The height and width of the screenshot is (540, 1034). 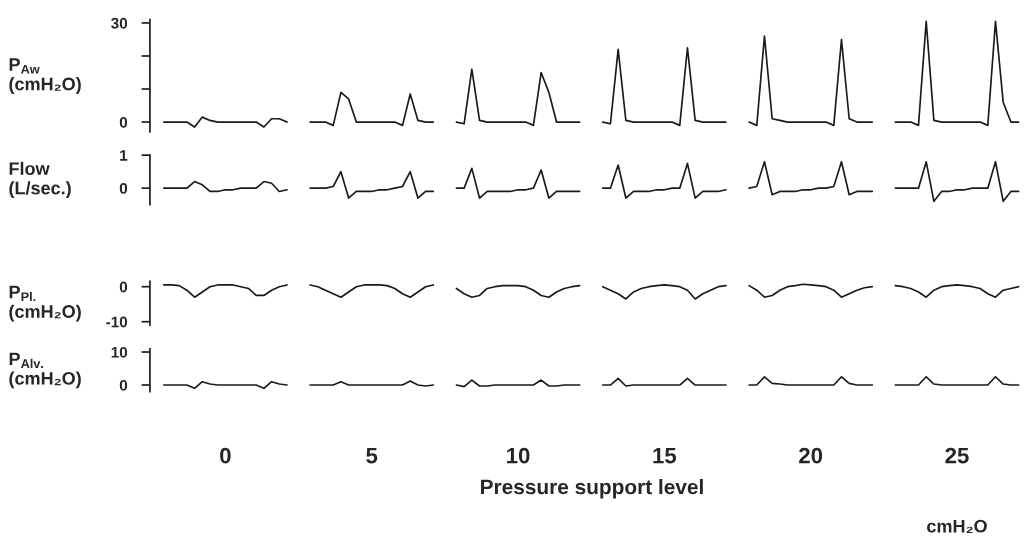 I want to click on x-tick-label: 15, so click(x=665, y=455).